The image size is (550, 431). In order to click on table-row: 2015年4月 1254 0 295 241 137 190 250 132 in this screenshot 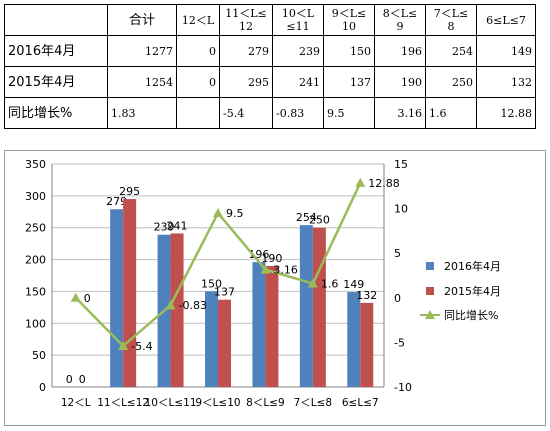, I will do `click(270, 82)`.